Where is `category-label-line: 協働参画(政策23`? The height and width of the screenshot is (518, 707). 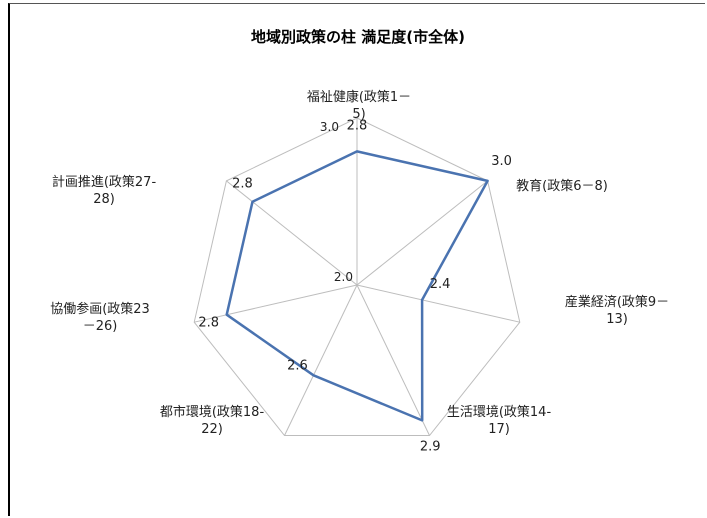 category-label-line: 協働参画(政策23 is located at coordinates (100, 309).